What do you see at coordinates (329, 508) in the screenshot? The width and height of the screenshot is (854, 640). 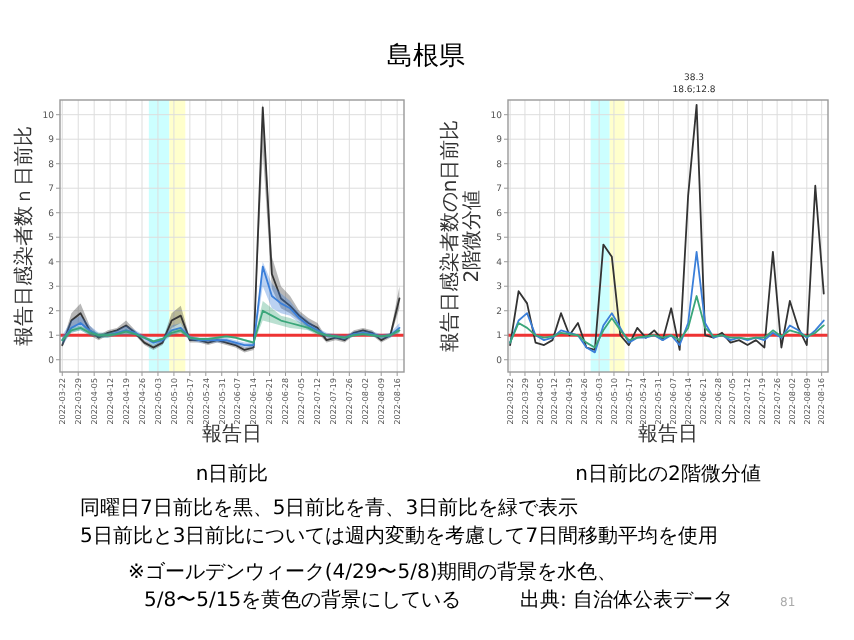 I see `text: 同曜日7日前比を黒、5日前比を青、3日前比を緑で表示` at bounding box center [329, 508].